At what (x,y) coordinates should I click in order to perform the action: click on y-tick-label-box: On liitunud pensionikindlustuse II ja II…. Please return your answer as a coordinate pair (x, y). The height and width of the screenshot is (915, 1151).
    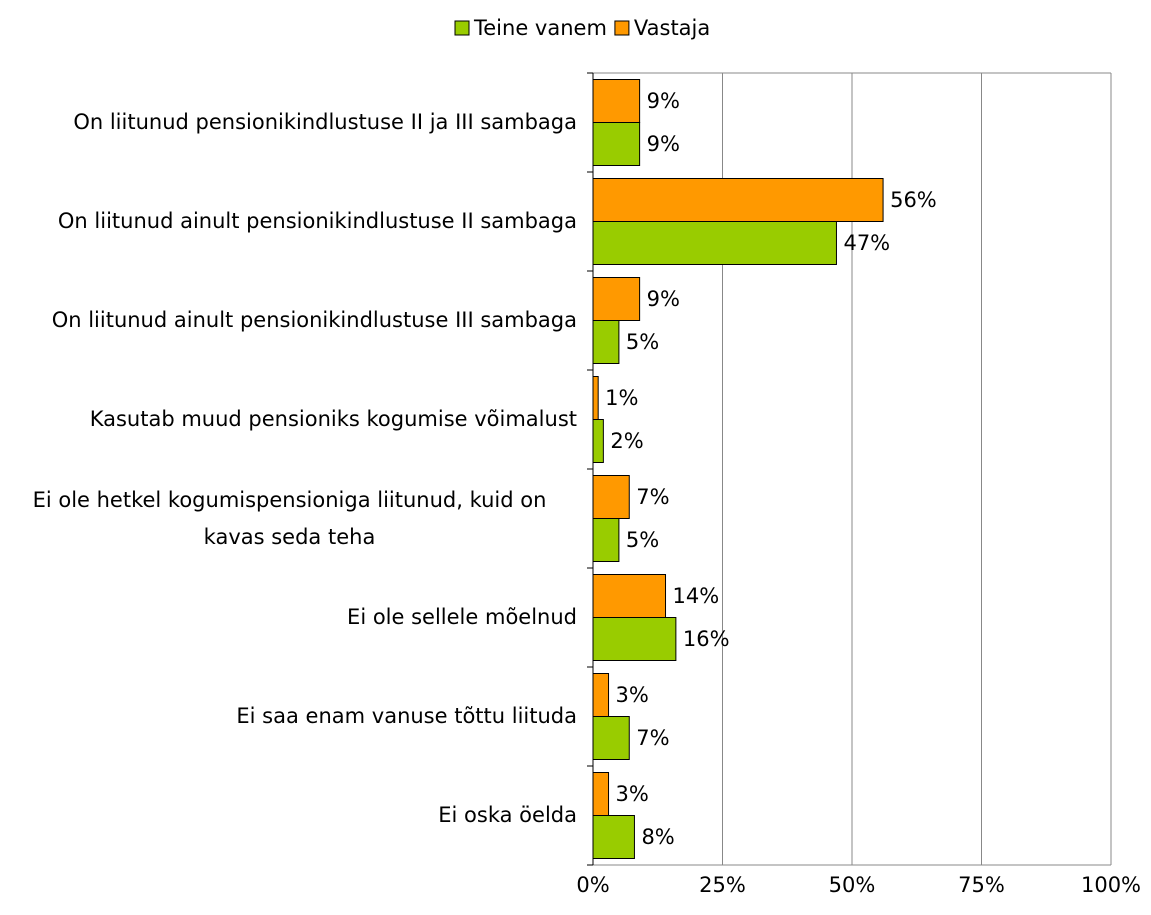
    Looking at the image, I should click on (289, 122).